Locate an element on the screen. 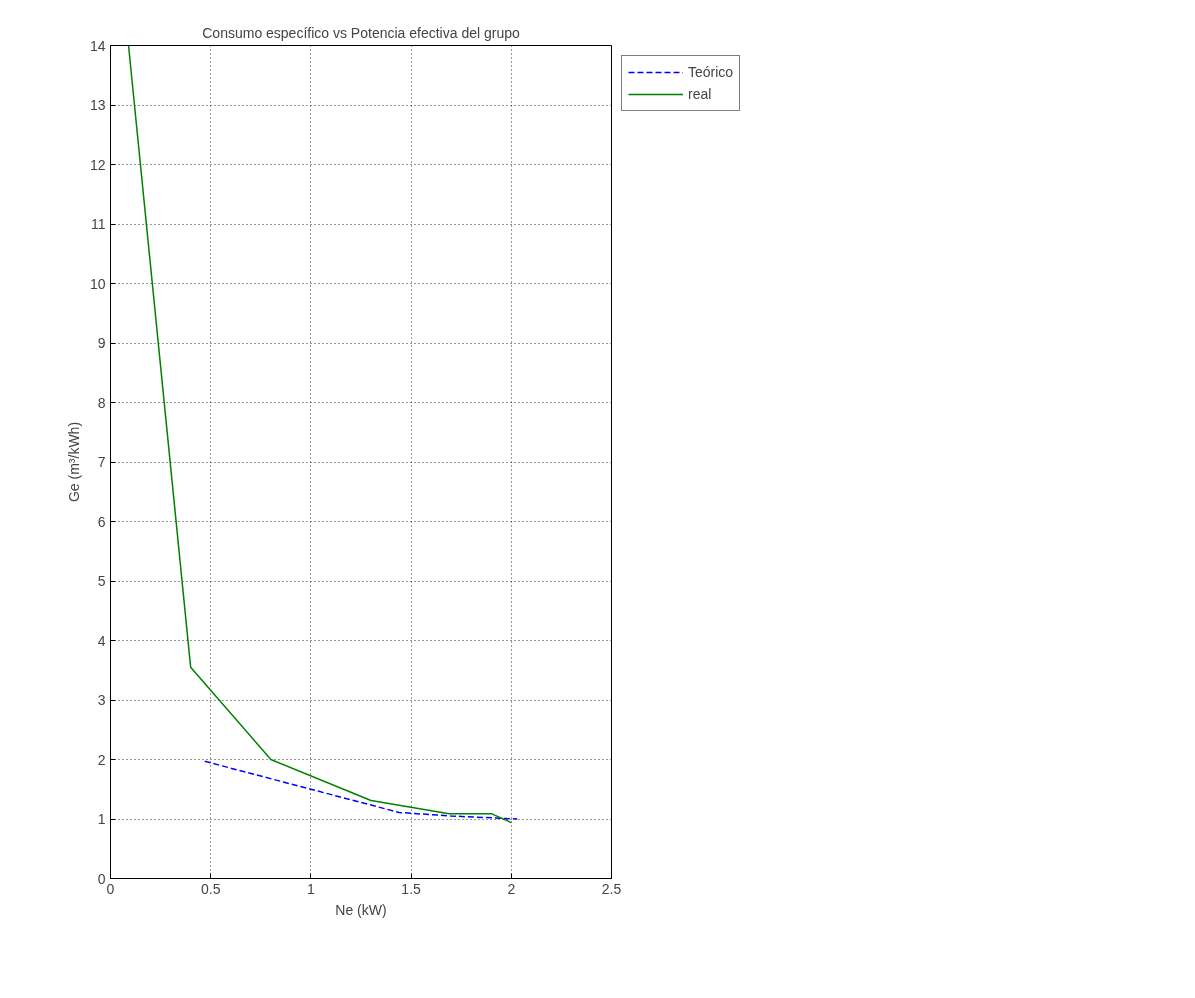 The width and height of the screenshot is (1195, 998). y-tick-label: 6 is located at coordinates (101, 521).